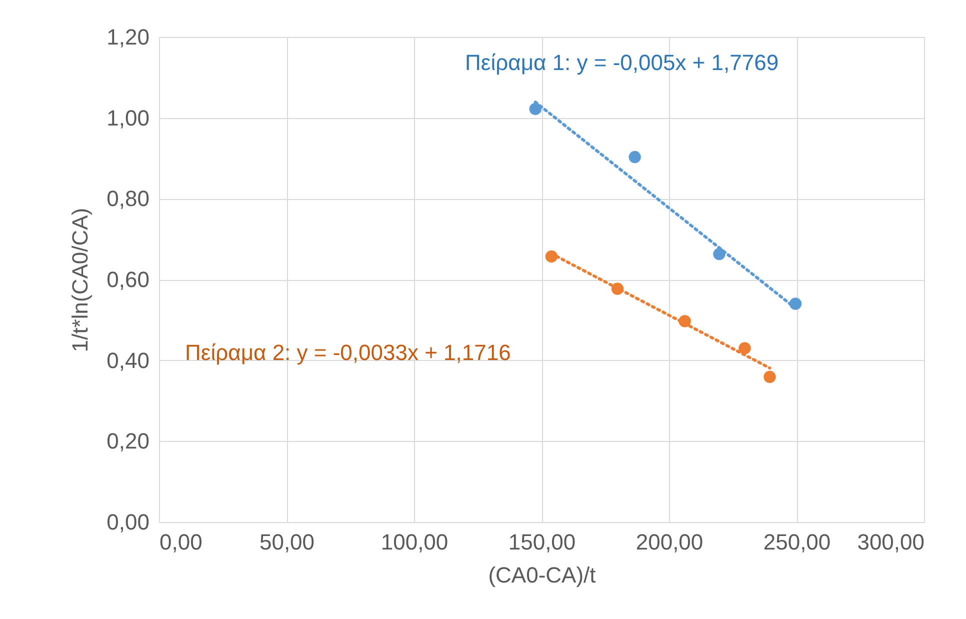  Describe the element at coordinates (287, 542) in the screenshot. I see `x-tick-label: 50,00` at that location.